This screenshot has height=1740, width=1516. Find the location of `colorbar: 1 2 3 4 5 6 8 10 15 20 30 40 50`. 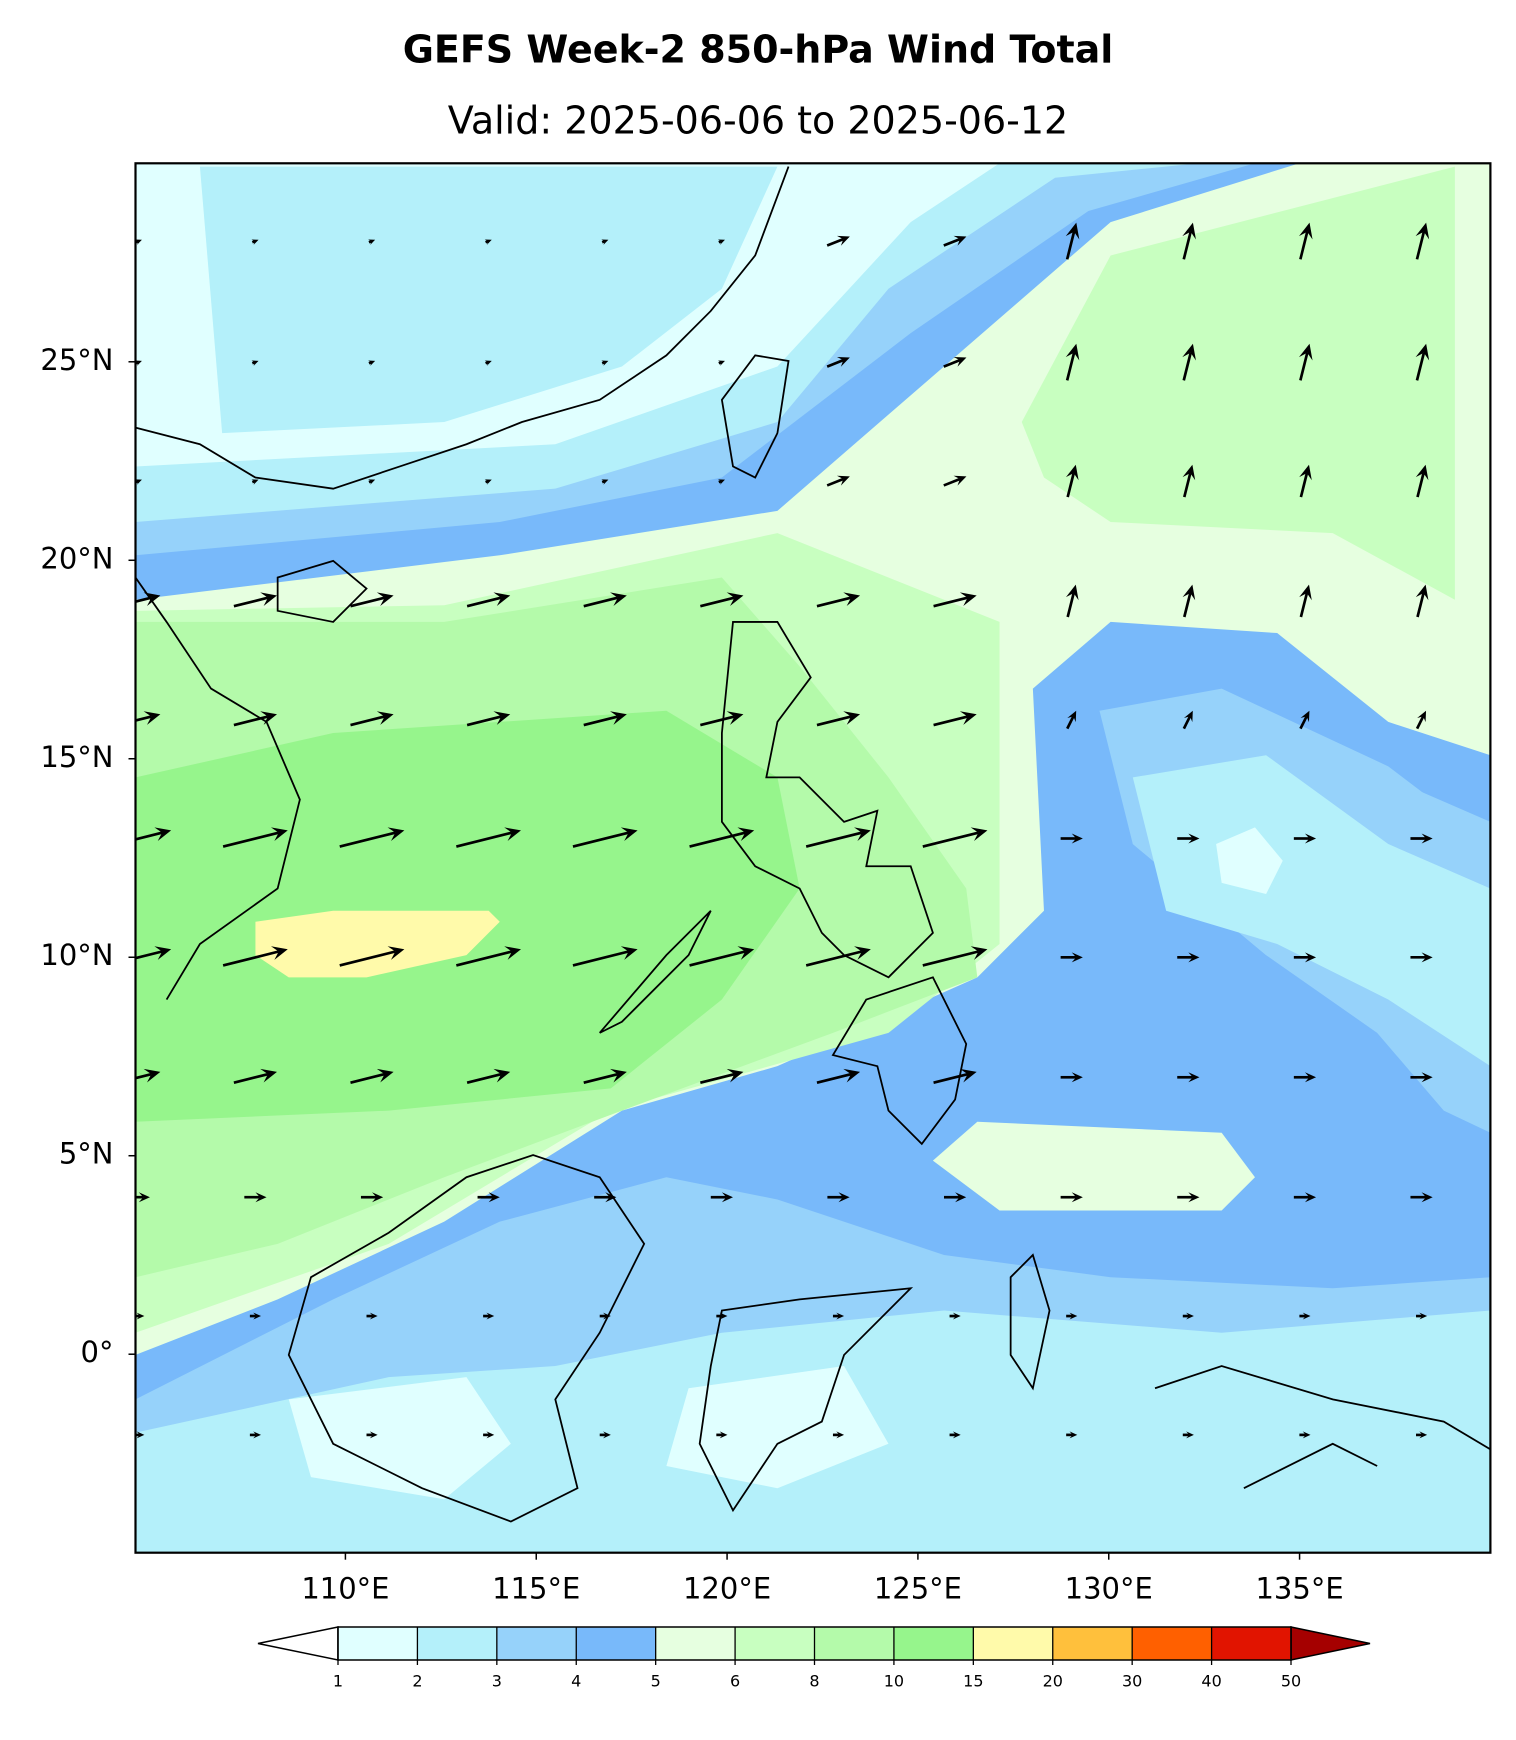

colorbar: 1 2 3 4 5 6 8 10 15 20 30 40 50 is located at coordinates (814, 1658).